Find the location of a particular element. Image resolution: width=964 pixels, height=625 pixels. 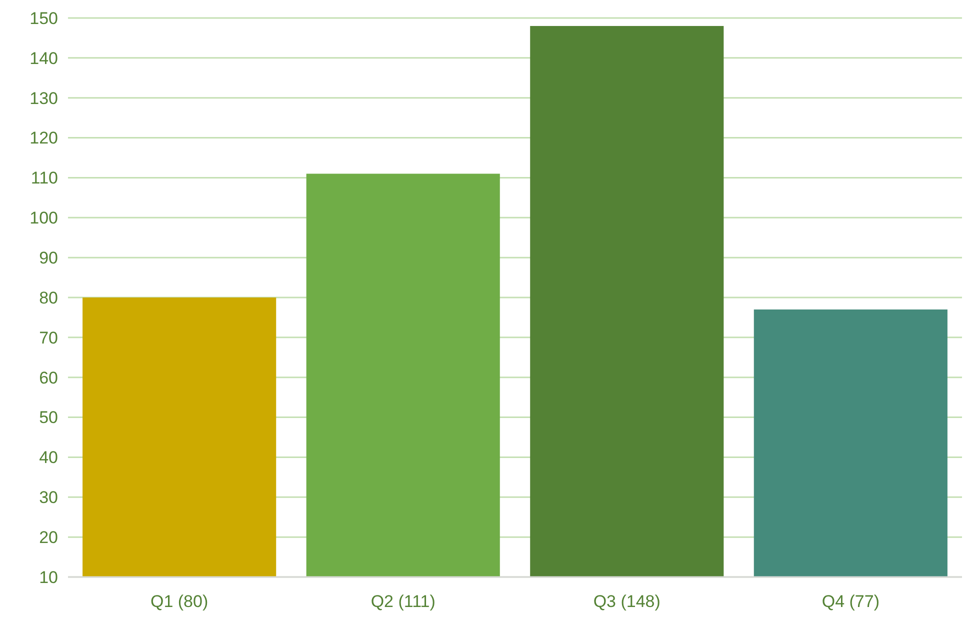

y-tick-label: 70 is located at coordinates (48, 338).